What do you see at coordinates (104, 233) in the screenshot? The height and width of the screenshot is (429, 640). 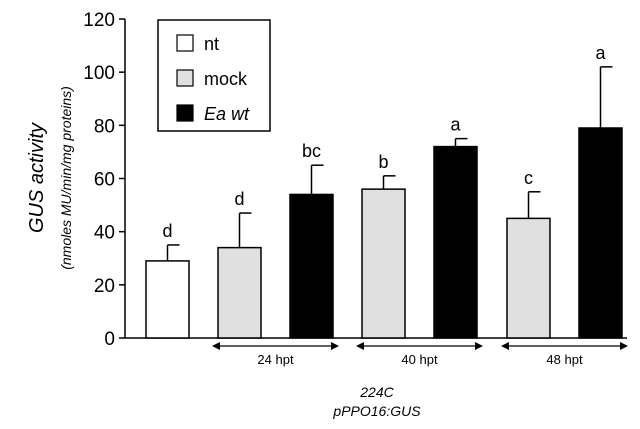 I see `y-tick-label: 40` at bounding box center [104, 233].